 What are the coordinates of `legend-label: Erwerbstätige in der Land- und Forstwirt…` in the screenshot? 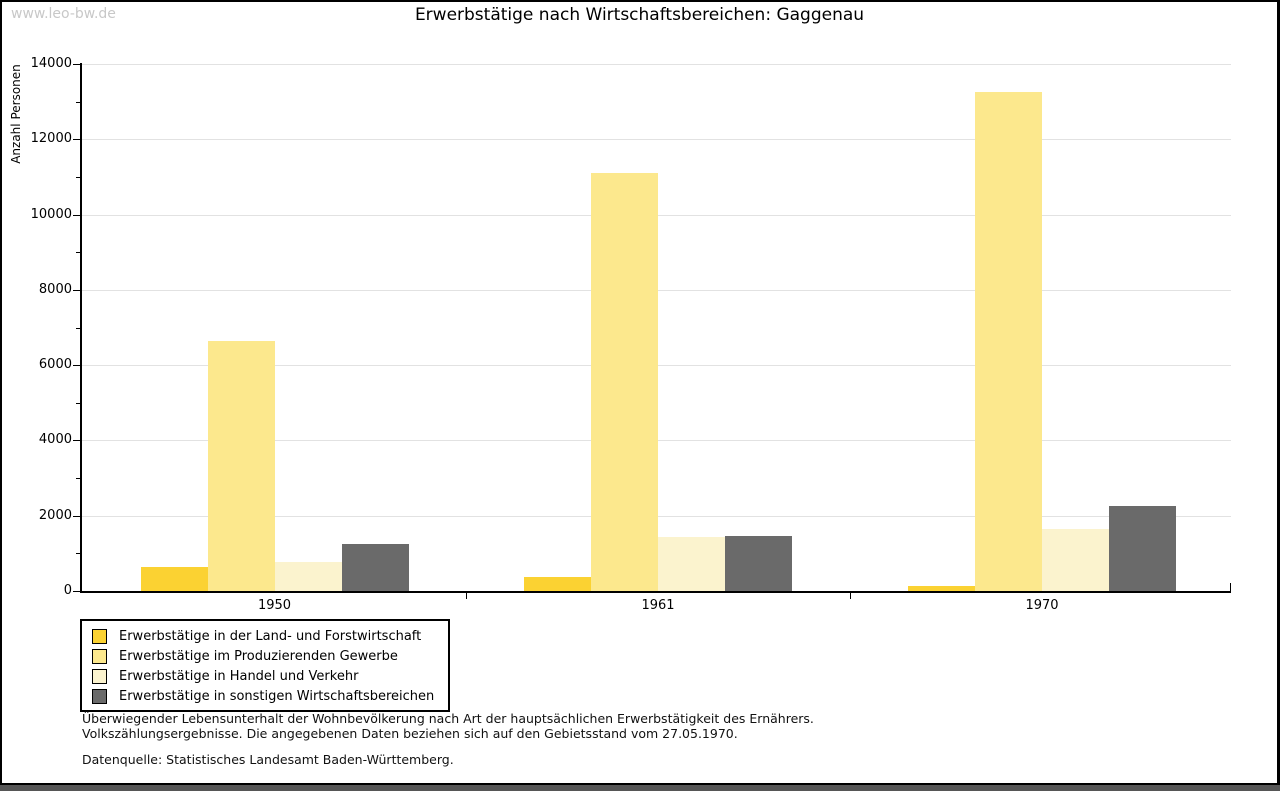 It's located at (270, 636).